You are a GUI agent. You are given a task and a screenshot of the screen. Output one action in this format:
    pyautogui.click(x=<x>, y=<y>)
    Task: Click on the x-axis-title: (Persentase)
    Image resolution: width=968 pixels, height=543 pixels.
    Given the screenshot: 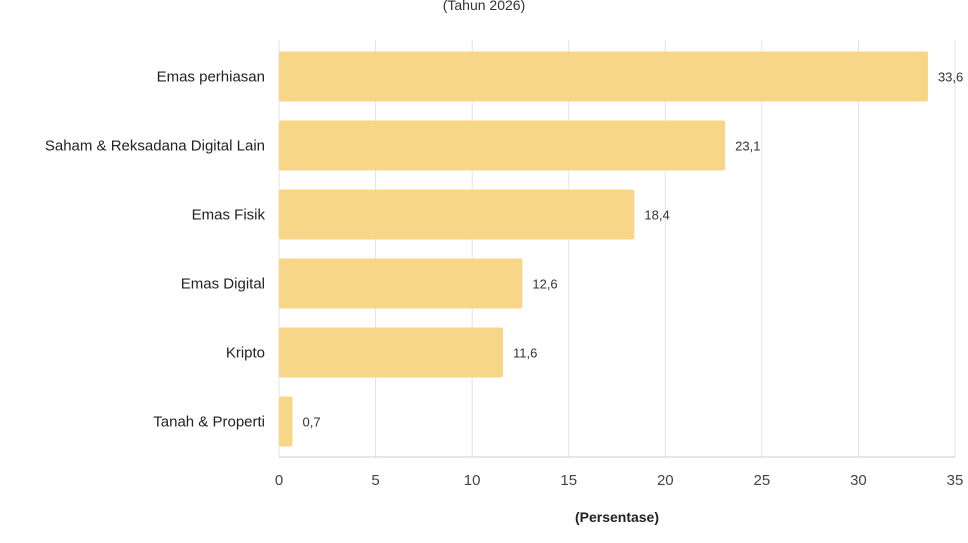 What is the action you would take?
    pyautogui.click(x=617, y=517)
    